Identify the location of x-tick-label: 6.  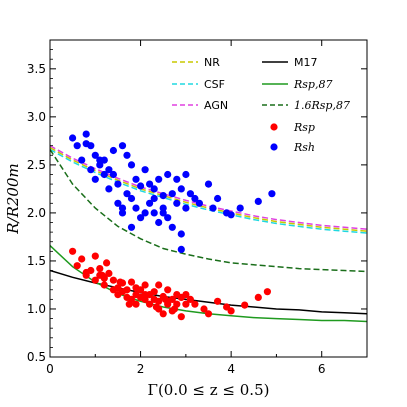
(322, 369).